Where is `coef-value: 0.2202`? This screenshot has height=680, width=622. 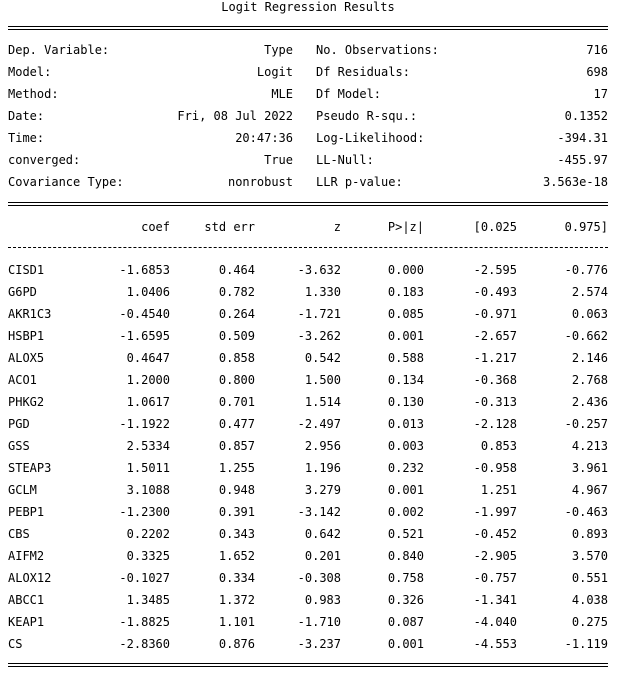
coef-value: 0.2202 is located at coordinates (148, 534).